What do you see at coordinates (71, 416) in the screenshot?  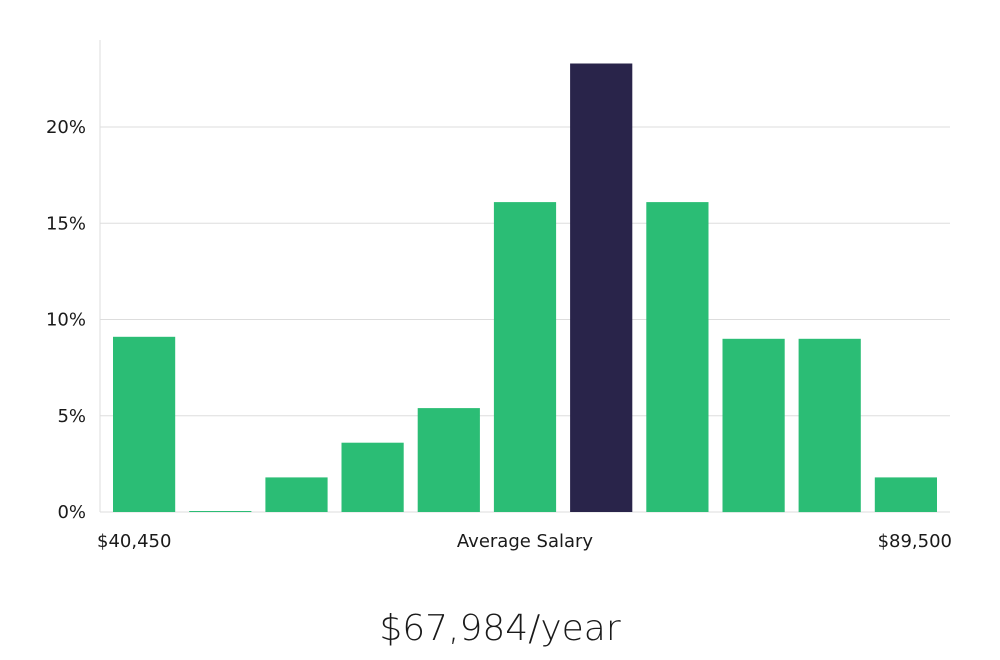 I see `y-tick-label: 5%` at bounding box center [71, 416].